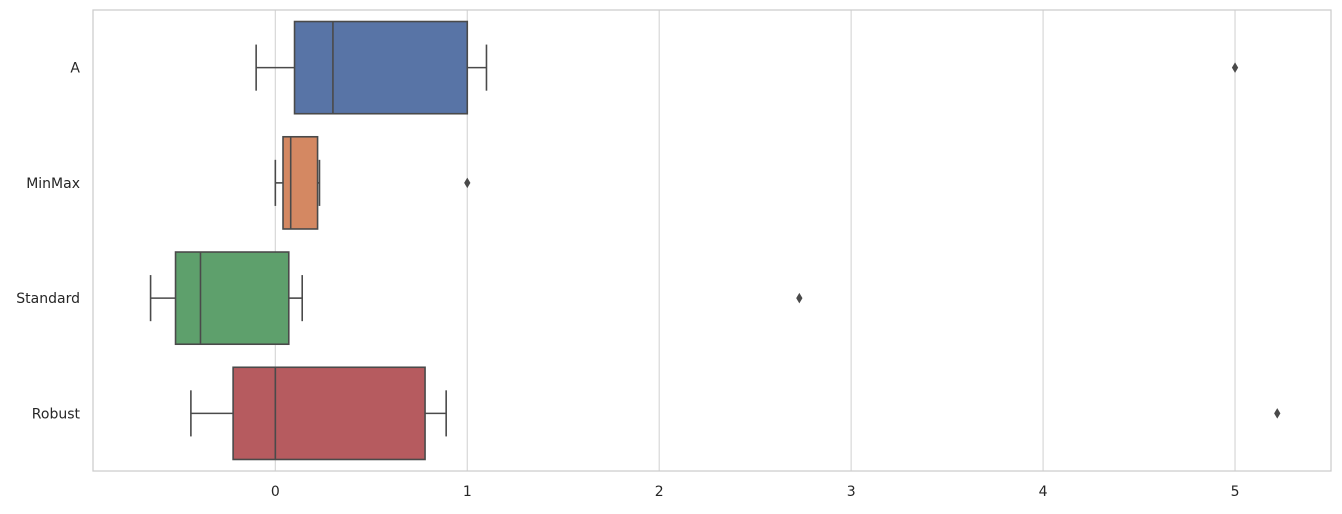 The width and height of the screenshot is (1342, 514). Describe the element at coordinates (56, 414) in the screenshot. I see `y-category-label: Robust` at that location.